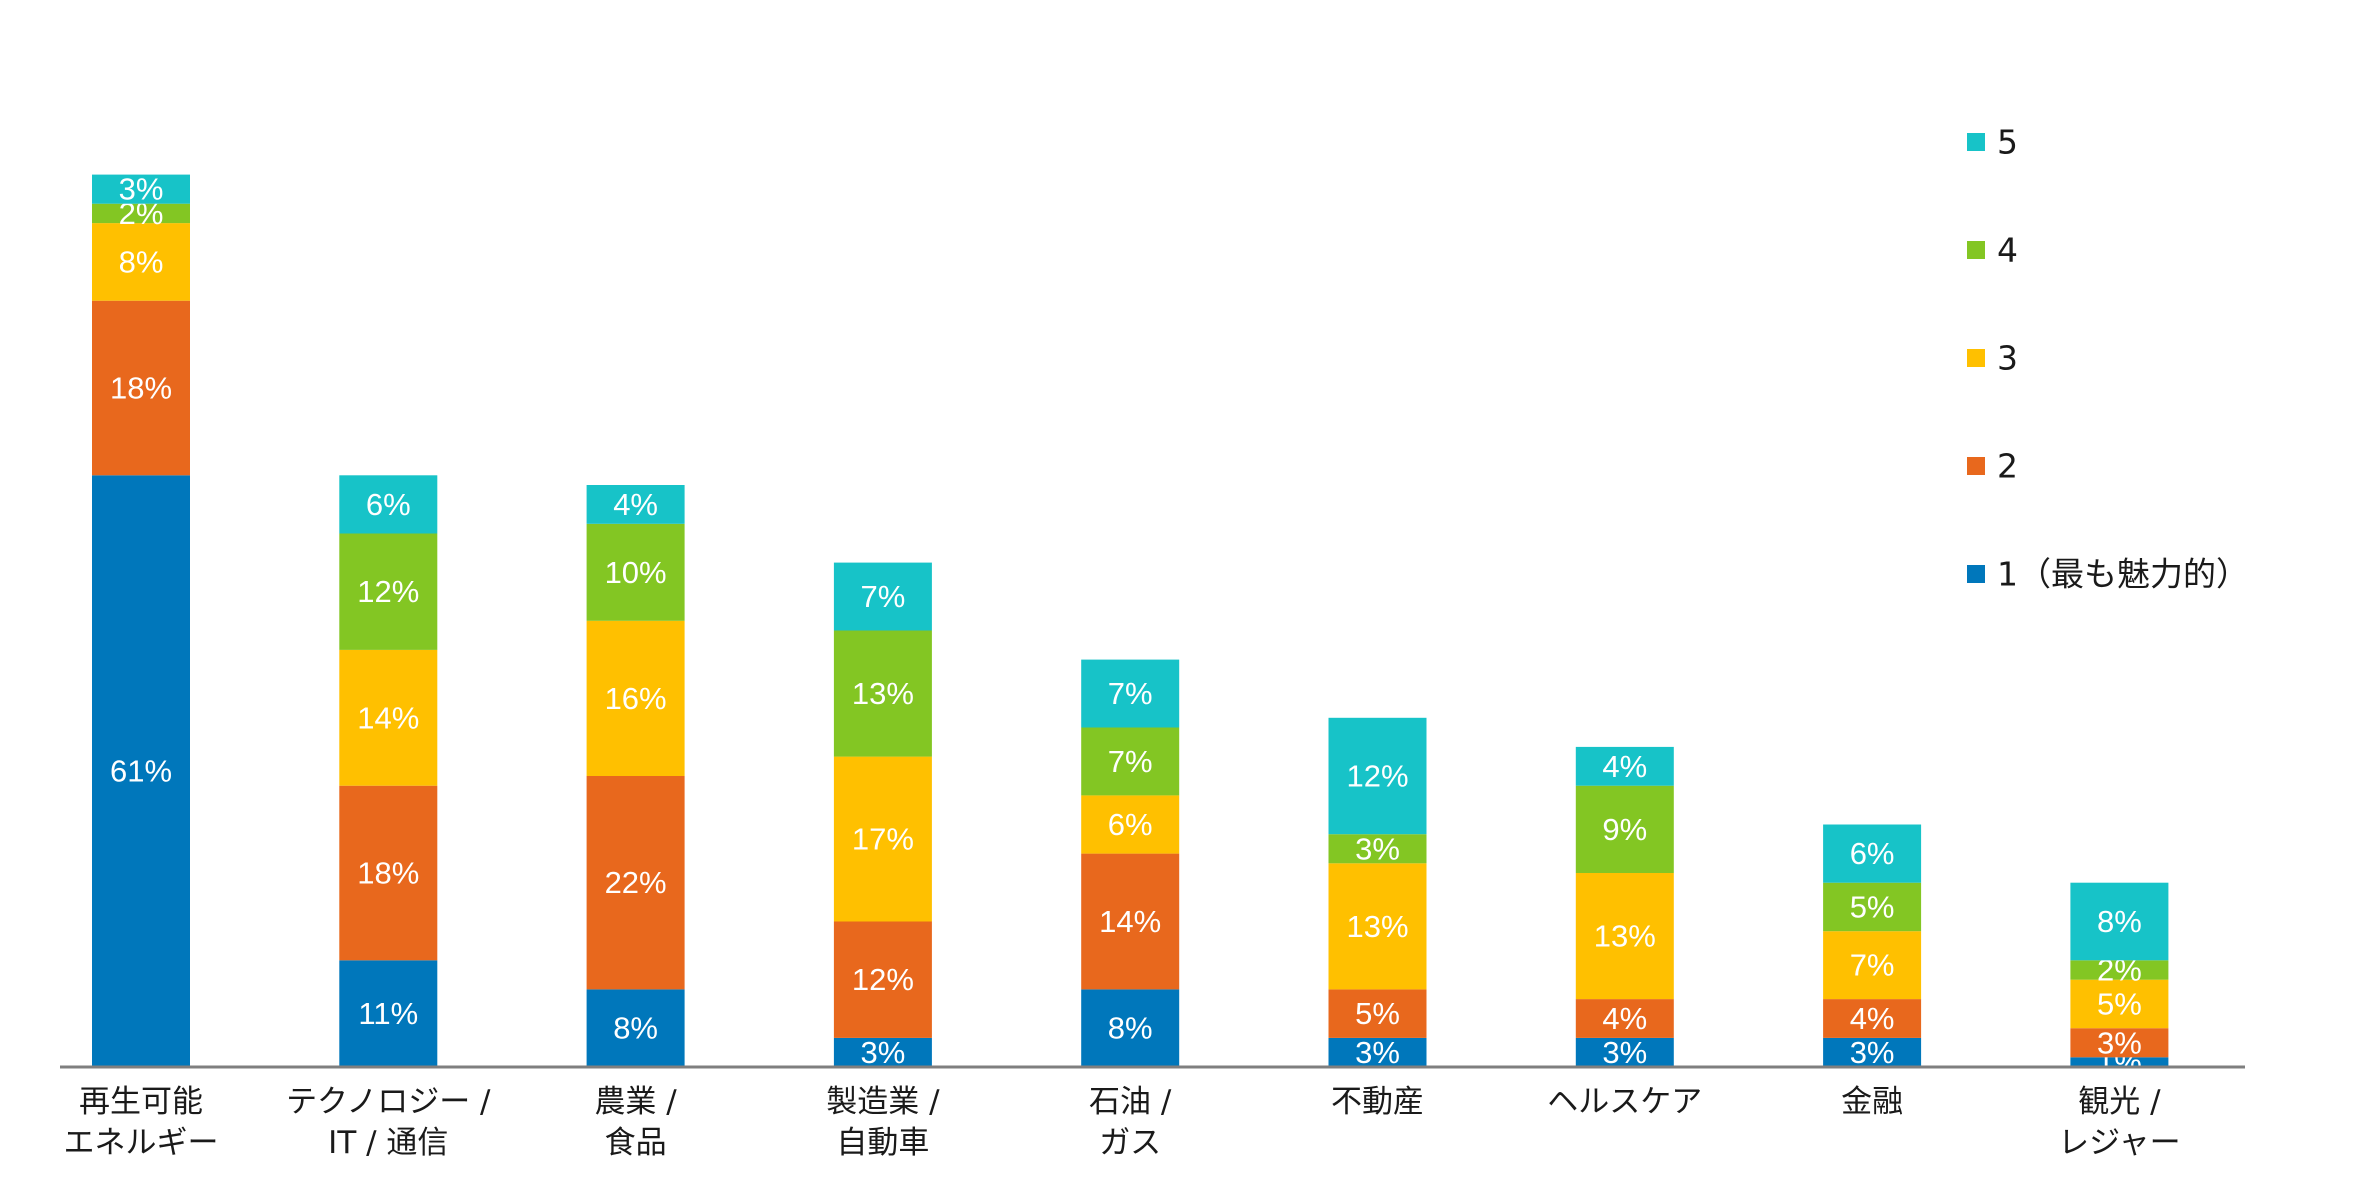 The width and height of the screenshot is (2365, 1184). I want to click on data-label-9-series-2: 3%, so click(2119, 1042).